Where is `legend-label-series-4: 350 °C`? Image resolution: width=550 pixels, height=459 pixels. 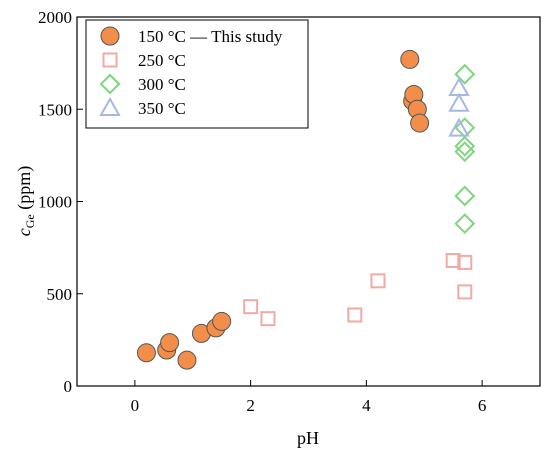 legend-label-series-4: 350 °C is located at coordinates (162, 108).